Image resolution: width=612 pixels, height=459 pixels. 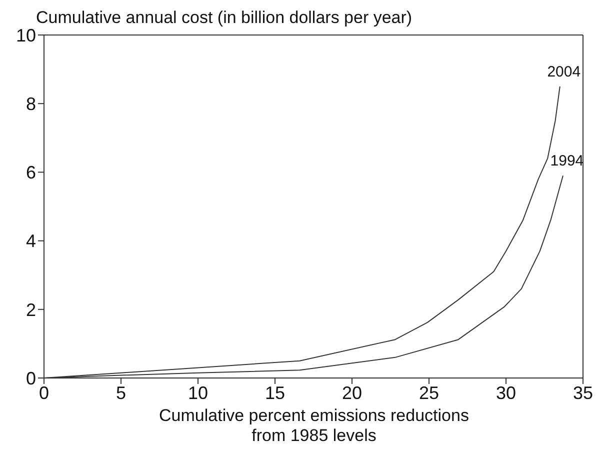 I want to click on series-label: 2004, so click(x=564, y=71).